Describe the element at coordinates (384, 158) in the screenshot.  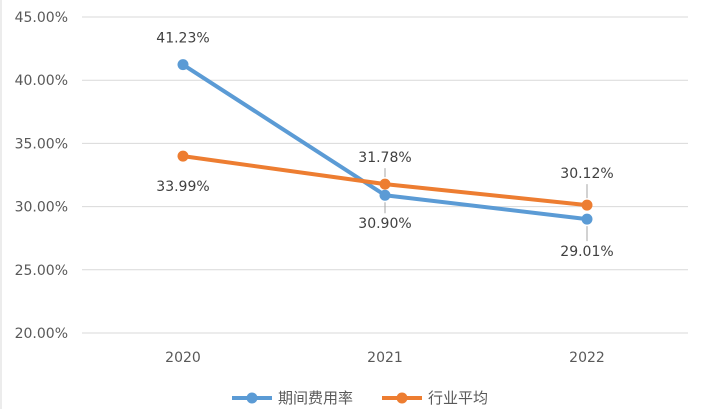
I see `data-label: 31.78%` at that location.